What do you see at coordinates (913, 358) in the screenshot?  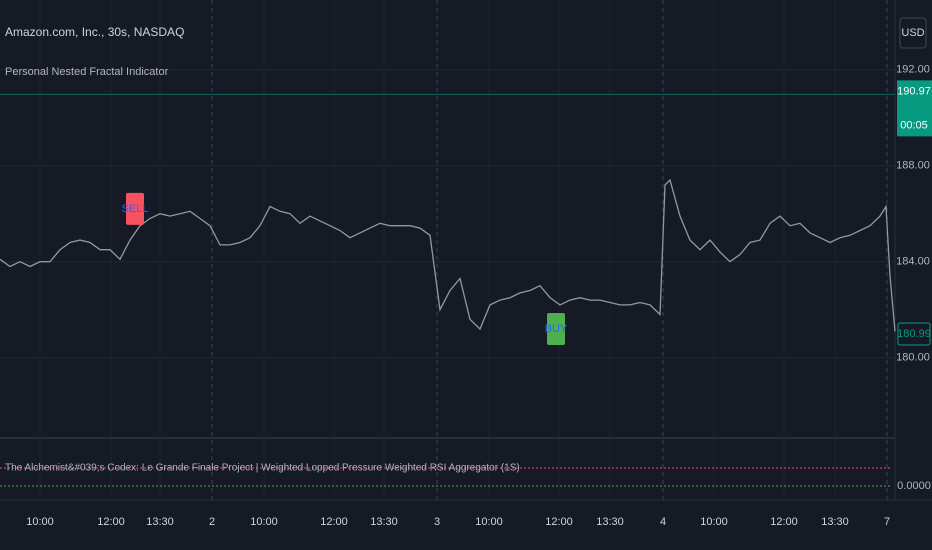 I see `y-tick-label: 180.00` at bounding box center [913, 358].